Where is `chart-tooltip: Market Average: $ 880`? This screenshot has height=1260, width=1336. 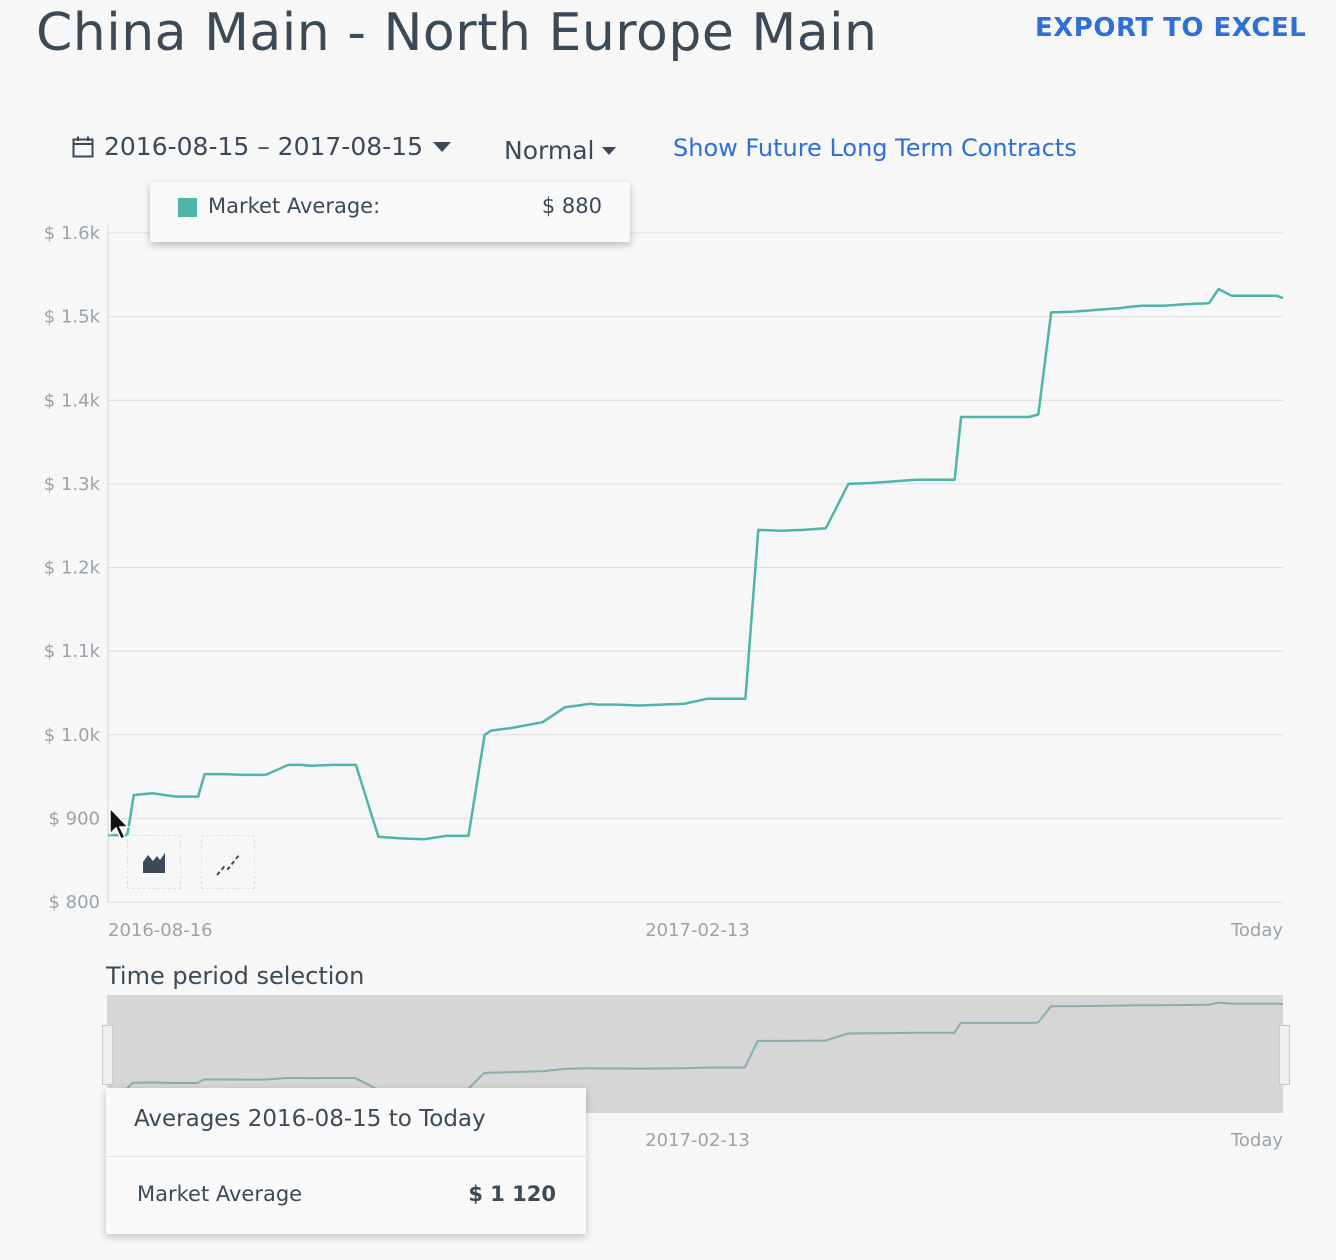 chart-tooltip: Market Average: $ 880 is located at coordinates (390, 212).